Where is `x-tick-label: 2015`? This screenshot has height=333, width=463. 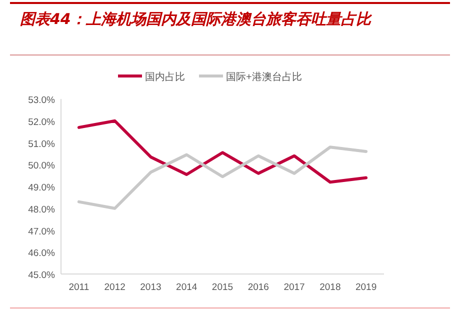
x-tick-label: 2015 is located at coordinates (223, 287).